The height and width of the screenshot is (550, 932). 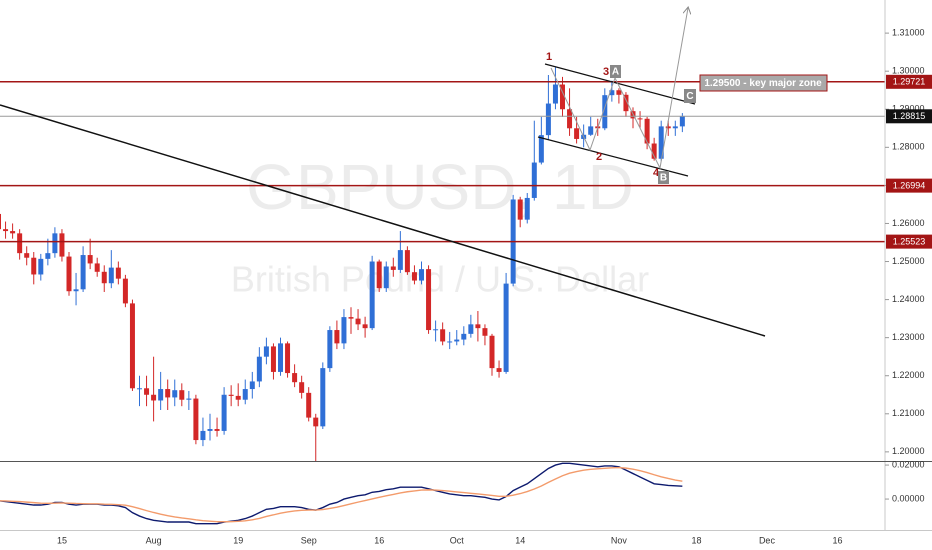 I want to click on y-tick-label: 1.29000, so click(x=908, y=109).